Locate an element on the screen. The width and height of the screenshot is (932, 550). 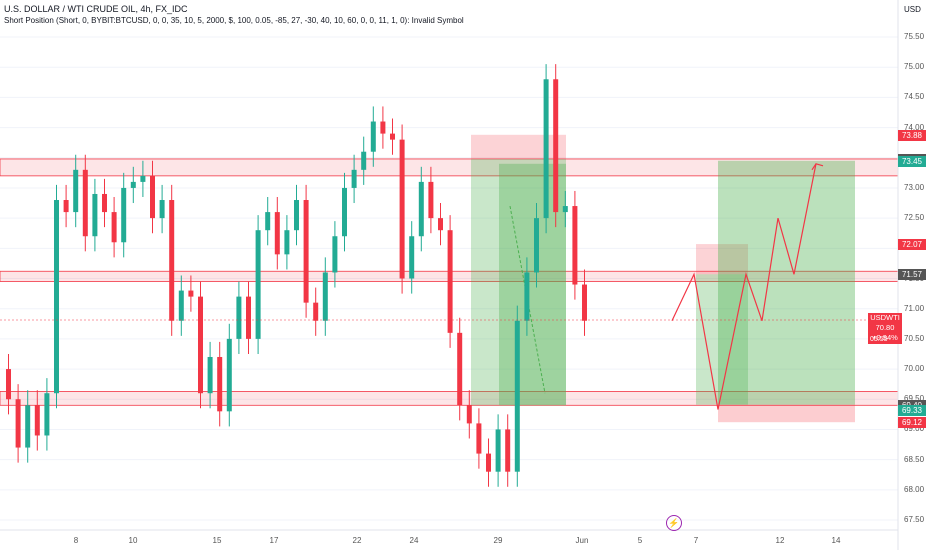
time-tick-label: 10 is located at coordinates (133, 540).